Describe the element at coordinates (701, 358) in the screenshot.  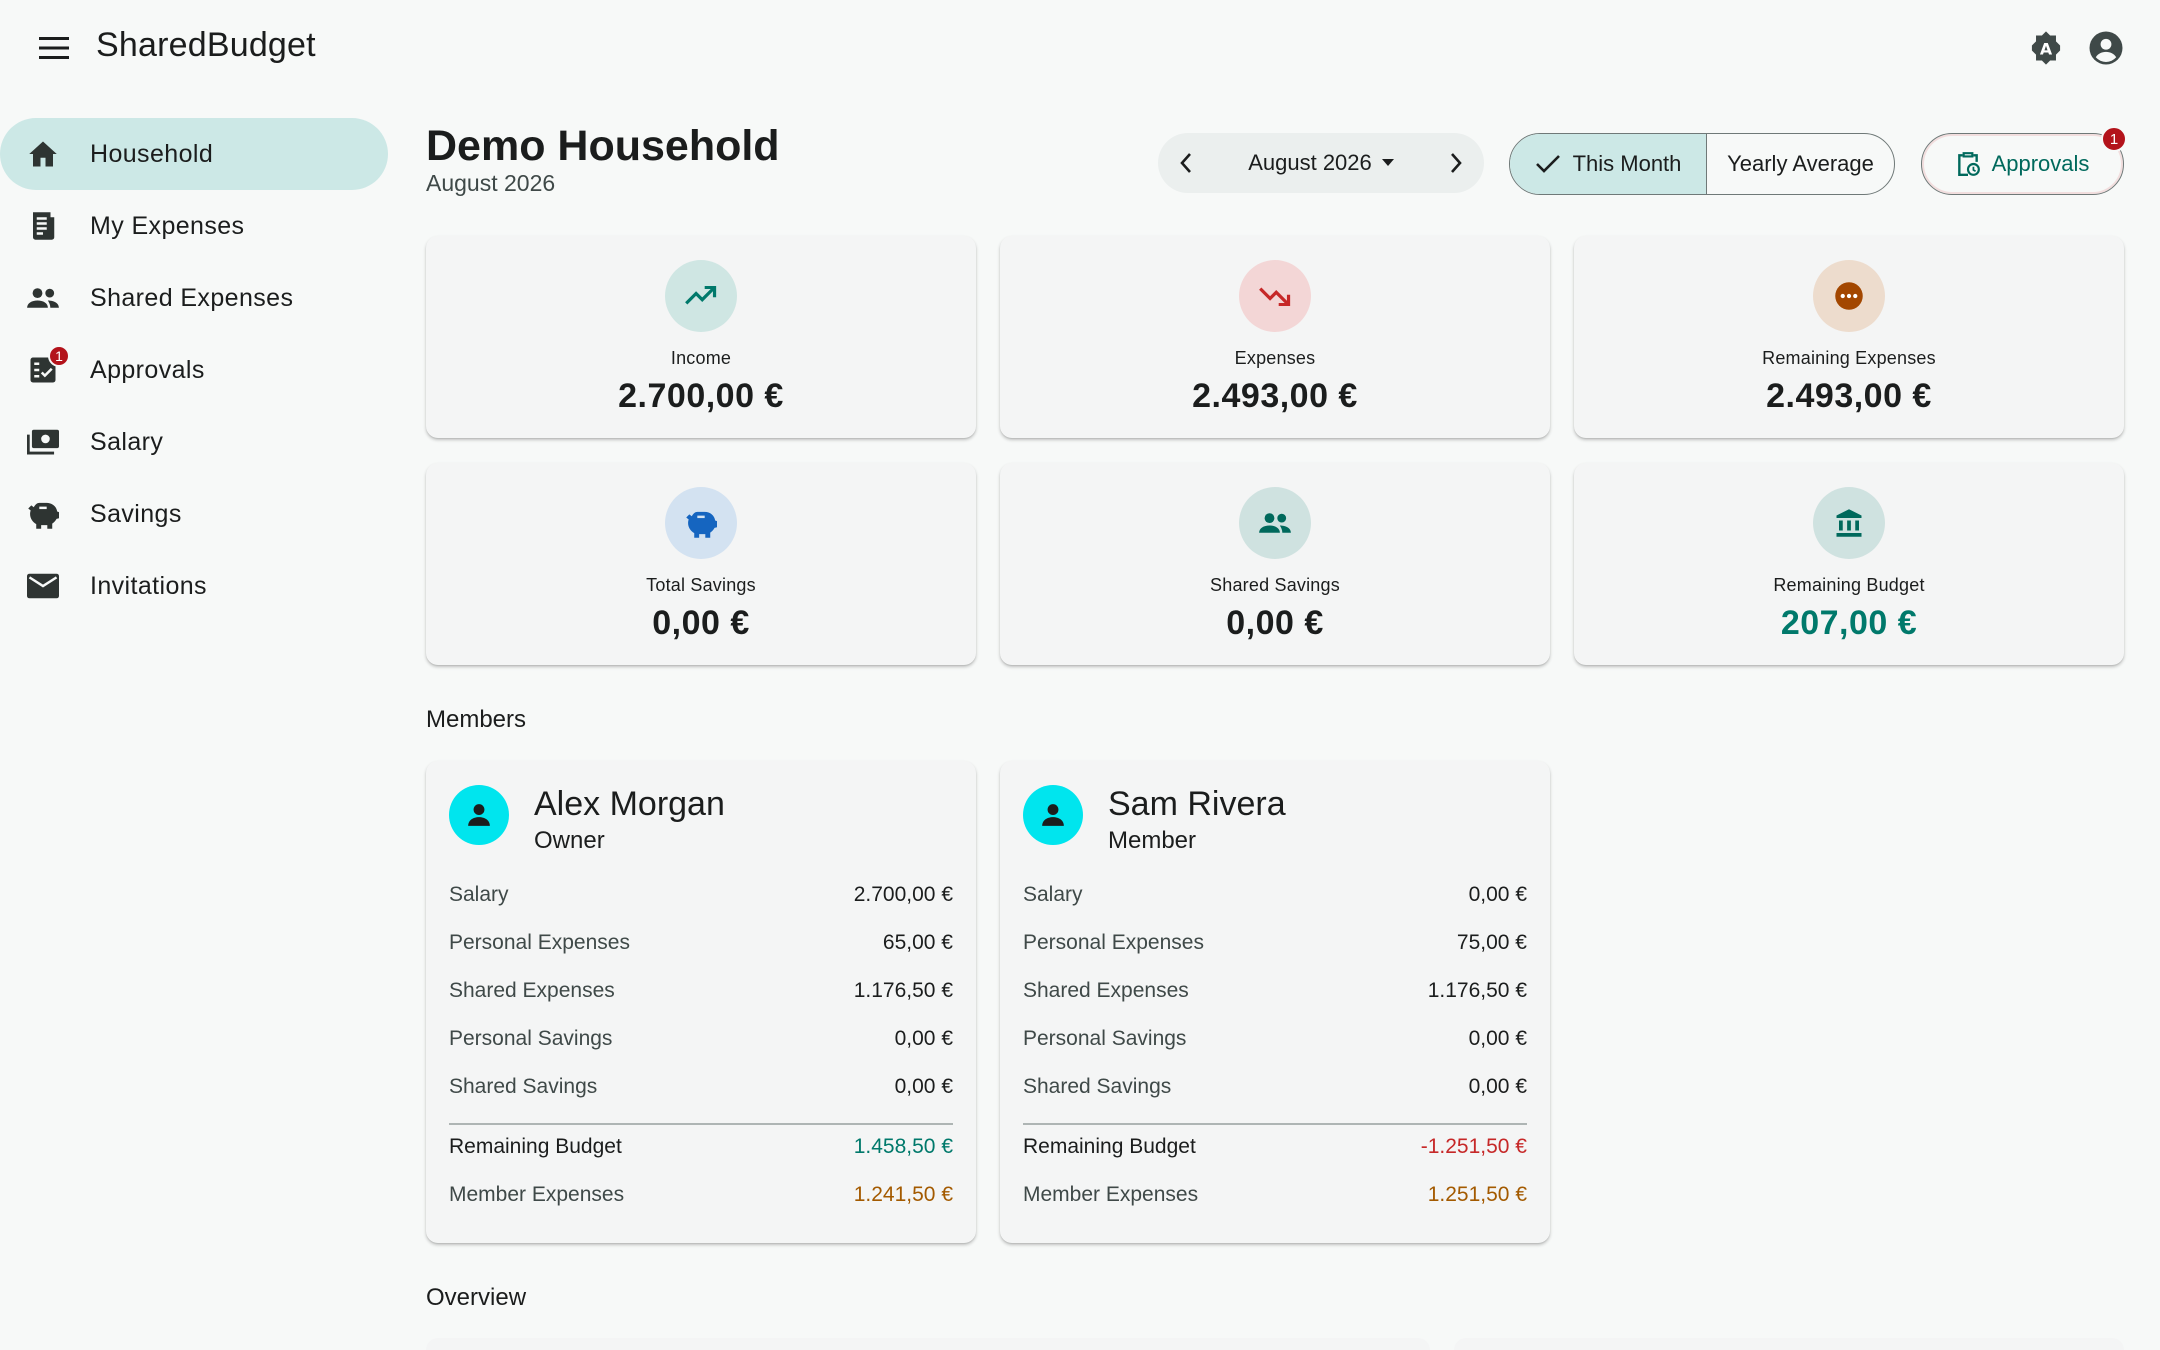
I see `stat-label: Income` at that location.